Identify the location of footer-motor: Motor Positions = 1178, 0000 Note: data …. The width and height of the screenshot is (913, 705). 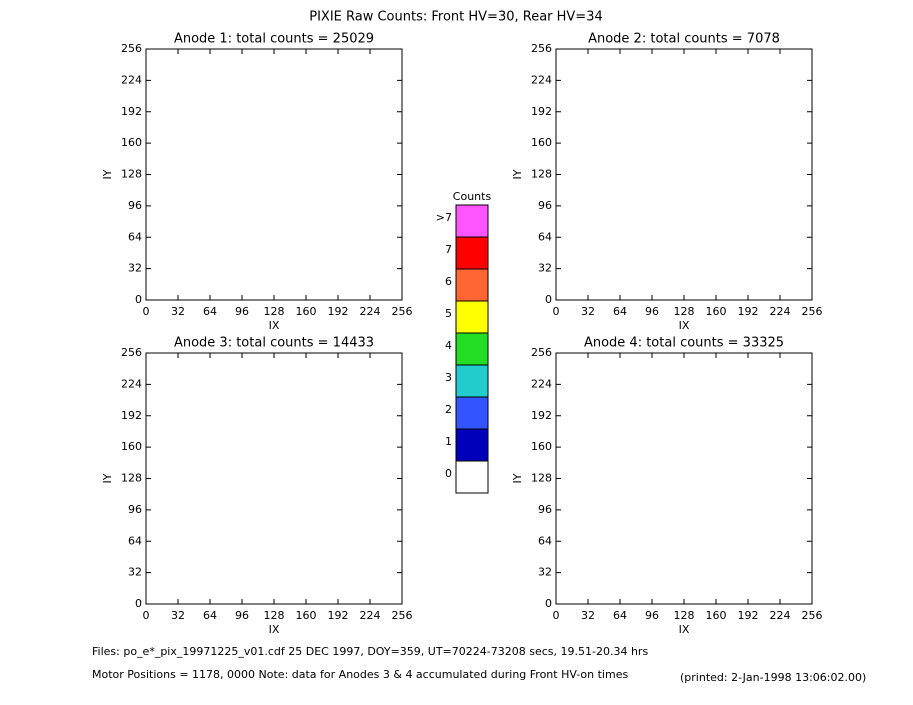
(360, 674).